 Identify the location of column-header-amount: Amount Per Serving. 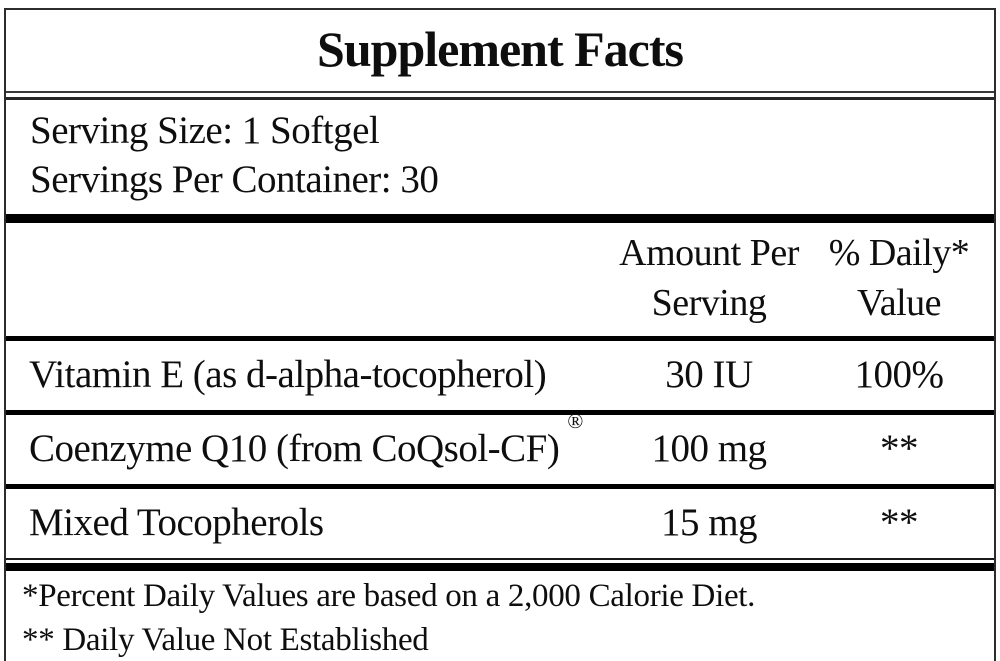
(709, 278).